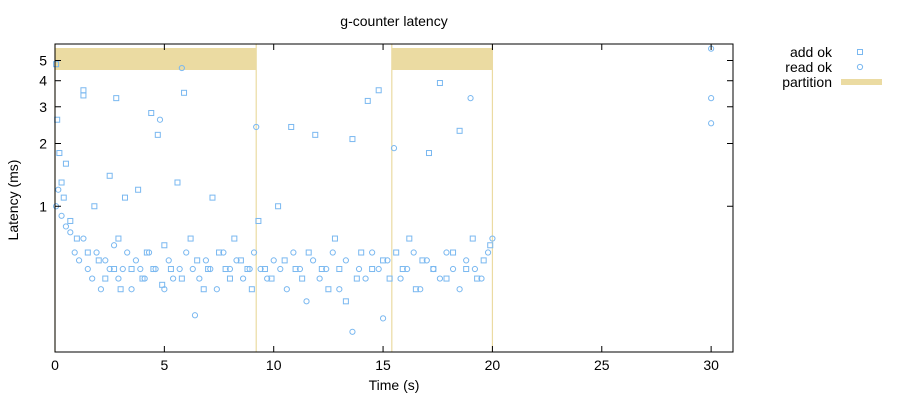  I want to click on x-tick-label-6: 30, so click(711, 365).